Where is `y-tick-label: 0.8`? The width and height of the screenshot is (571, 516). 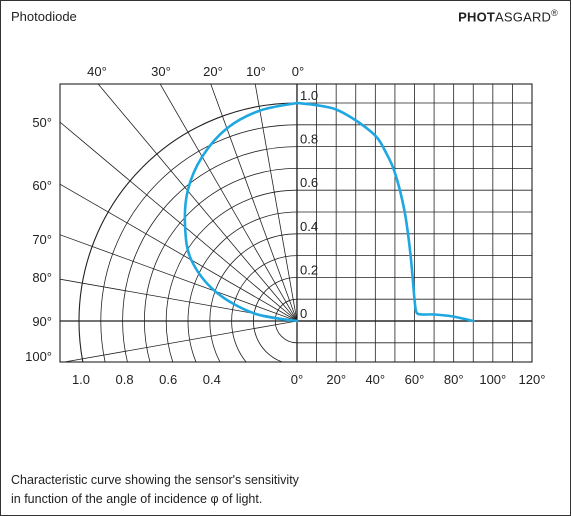 y-tick-label: 0.8 is located at coordinates (309, 139).